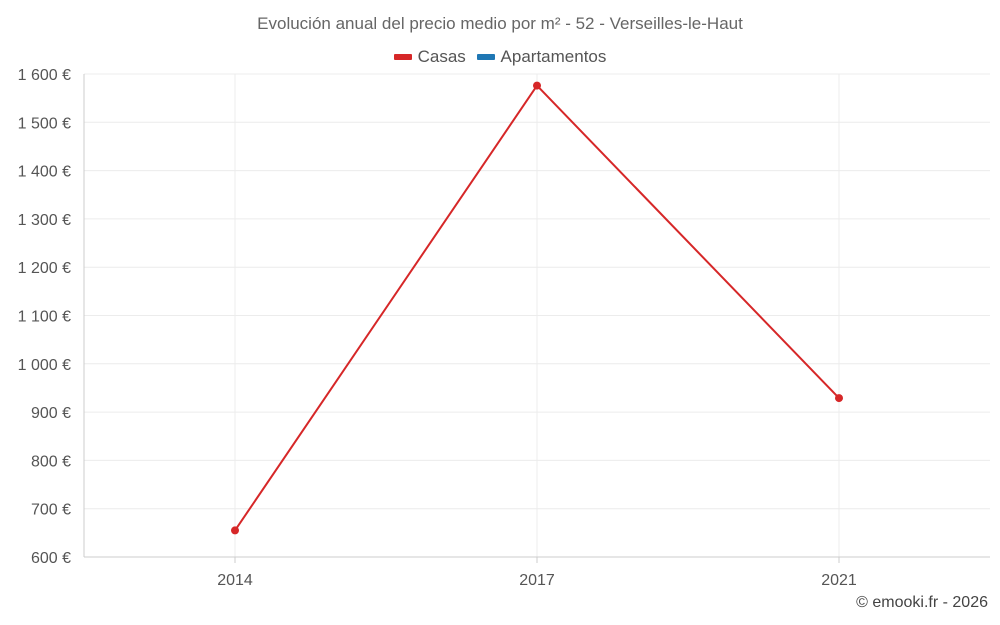  Describe the element at coordinates (51, 413) in the screenshot. I see `y-tick-label: 900 €` at that location.